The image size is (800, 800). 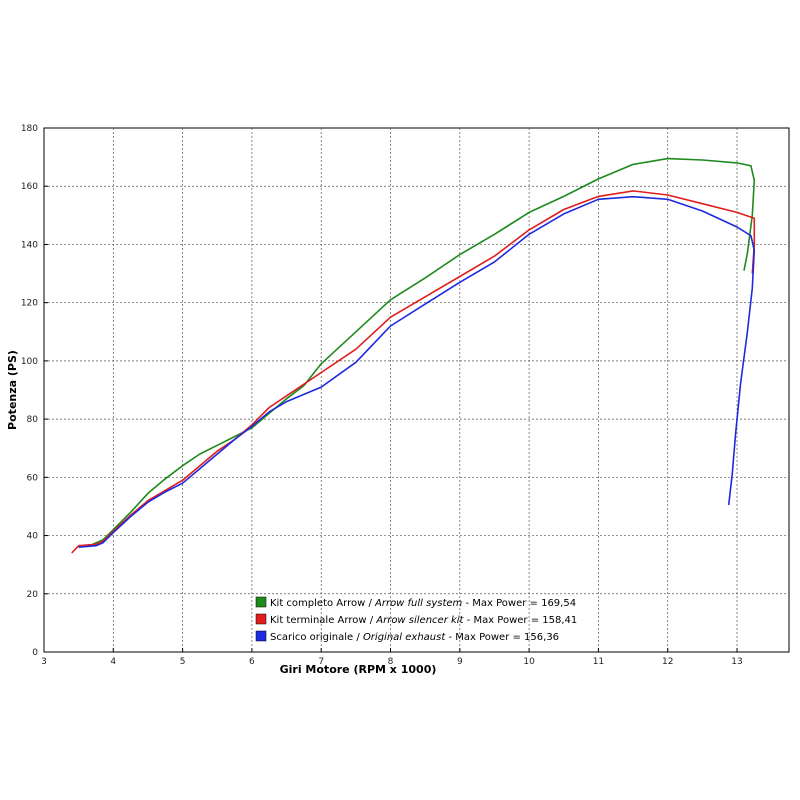 I want to click on legend-red-max: - Max Power = 158,41, so click(x=520, y=620).